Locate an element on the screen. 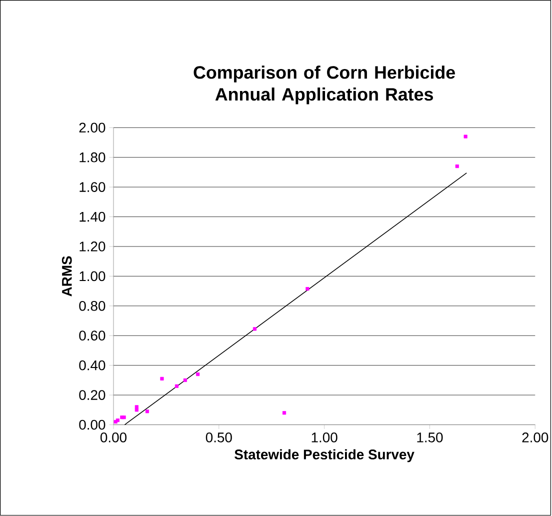 The width and height of the screenshot is (552, 516). y-tick-label: 0.00 is located at coordinates (92, 425).